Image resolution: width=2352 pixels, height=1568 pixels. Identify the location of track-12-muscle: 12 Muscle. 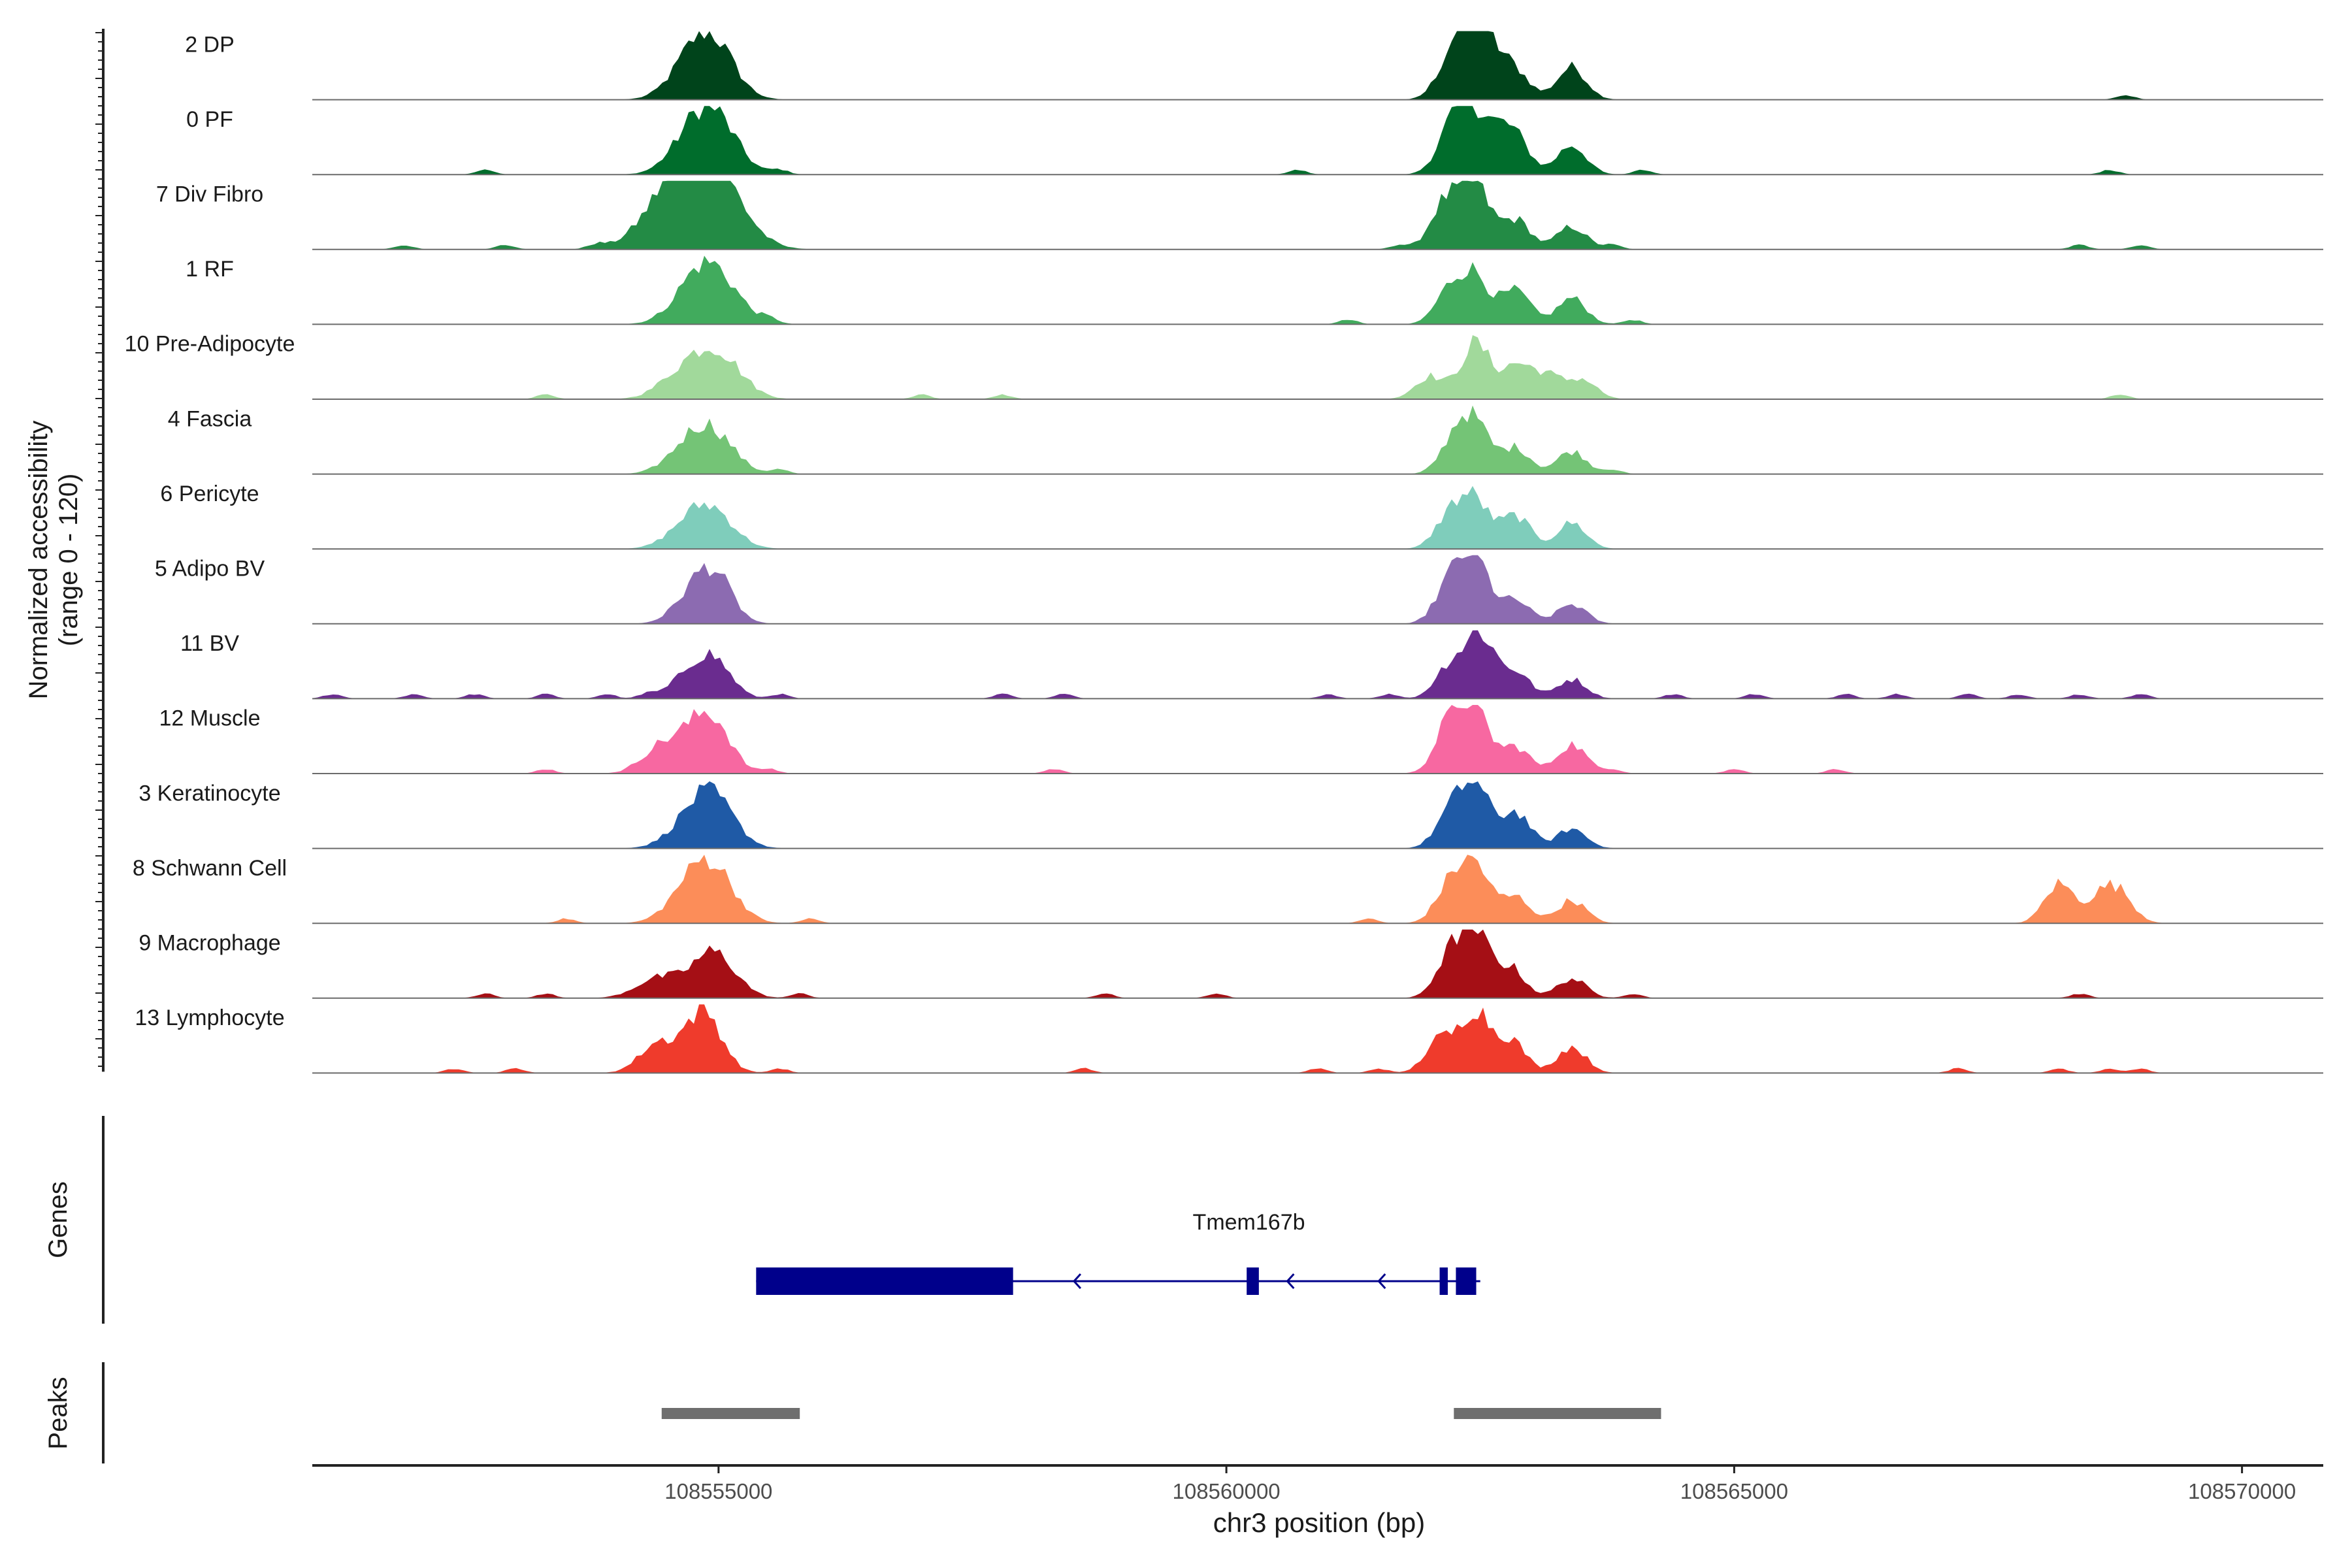
(1242, 739).